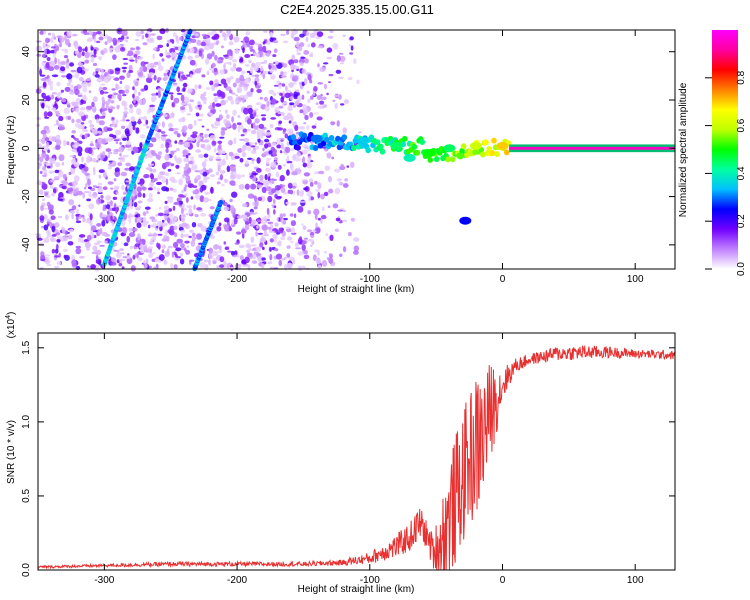  What do you see at coordinates (592, 148) in the screenshot?
I see `tone-band` at bounding box center [592, 148].